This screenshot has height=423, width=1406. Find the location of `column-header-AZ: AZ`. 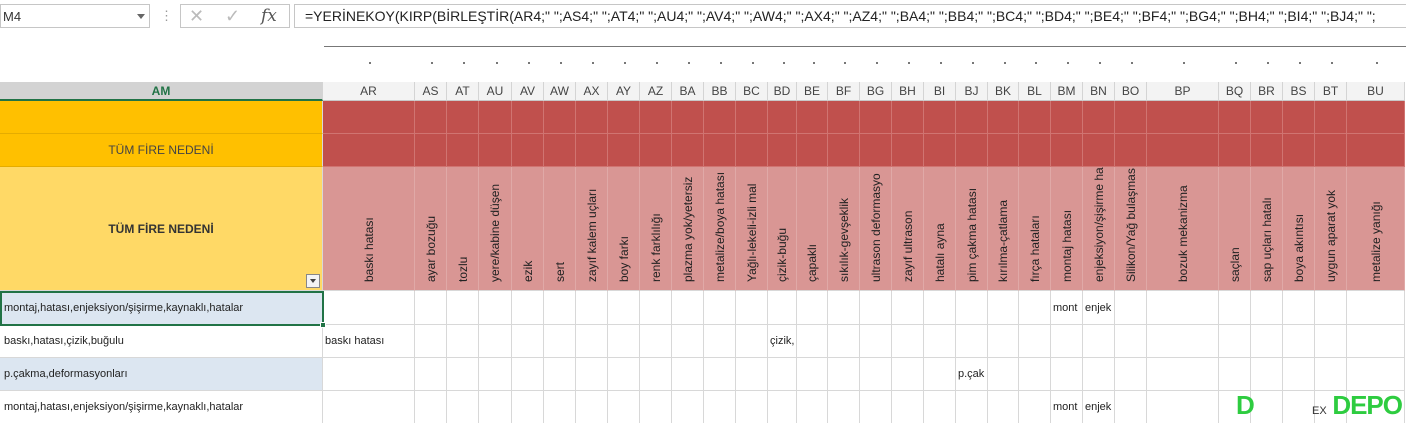

column-header-AZ: AZ is located at coordinates (656, 91).